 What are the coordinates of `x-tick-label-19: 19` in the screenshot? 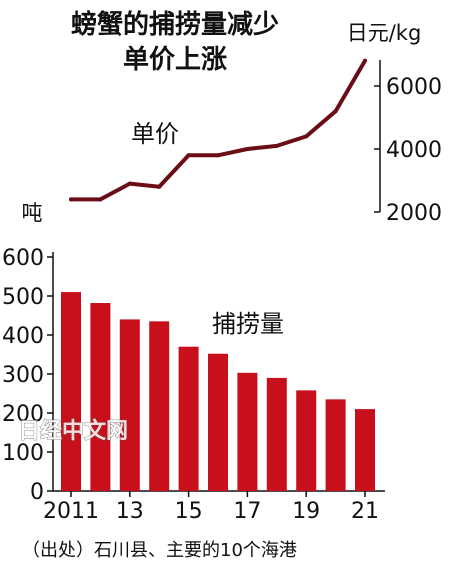 It's located at (306, 511).